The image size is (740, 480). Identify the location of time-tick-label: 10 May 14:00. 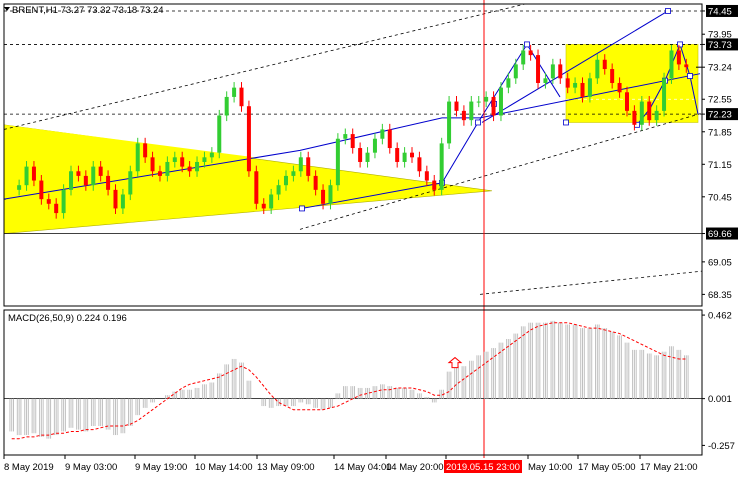
(224, 467).